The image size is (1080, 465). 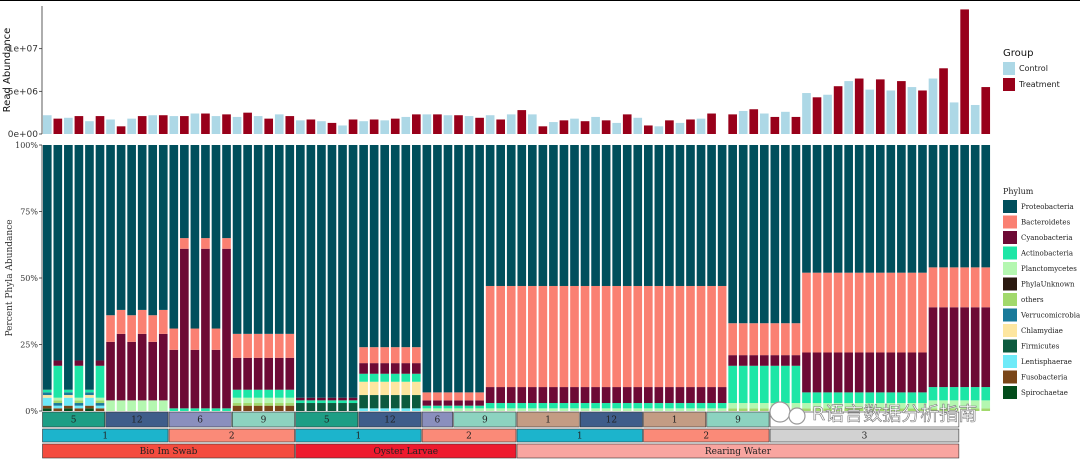 What do you see at coordinates (1010, 268) in the screenshot?
I see `phylum-key-swatch` at bounding box center [1010, 268].